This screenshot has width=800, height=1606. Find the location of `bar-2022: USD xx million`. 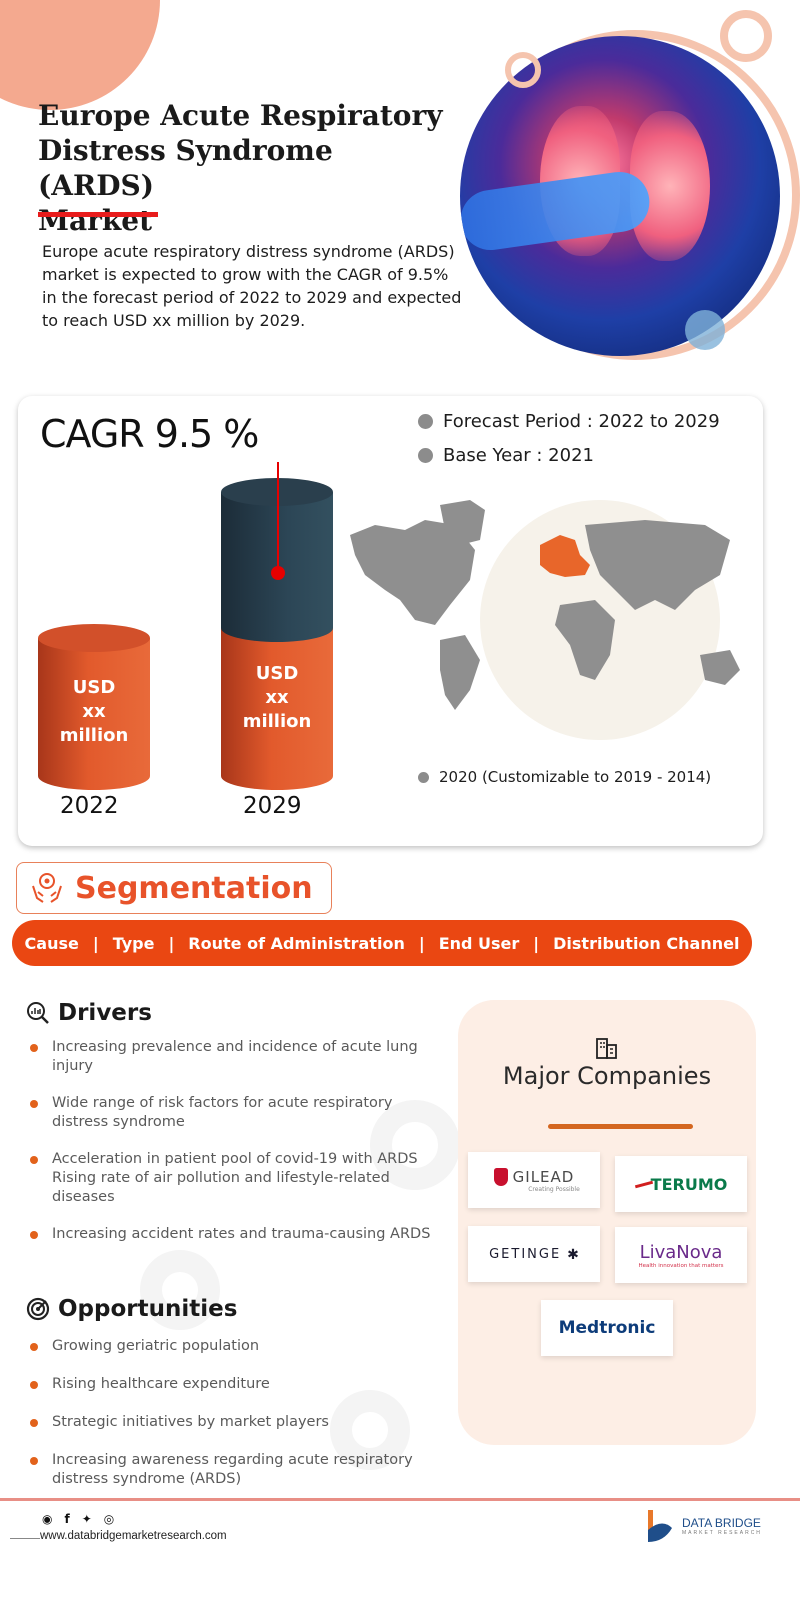

bar-2022: USD xx million is located at coordinates (94, 707).